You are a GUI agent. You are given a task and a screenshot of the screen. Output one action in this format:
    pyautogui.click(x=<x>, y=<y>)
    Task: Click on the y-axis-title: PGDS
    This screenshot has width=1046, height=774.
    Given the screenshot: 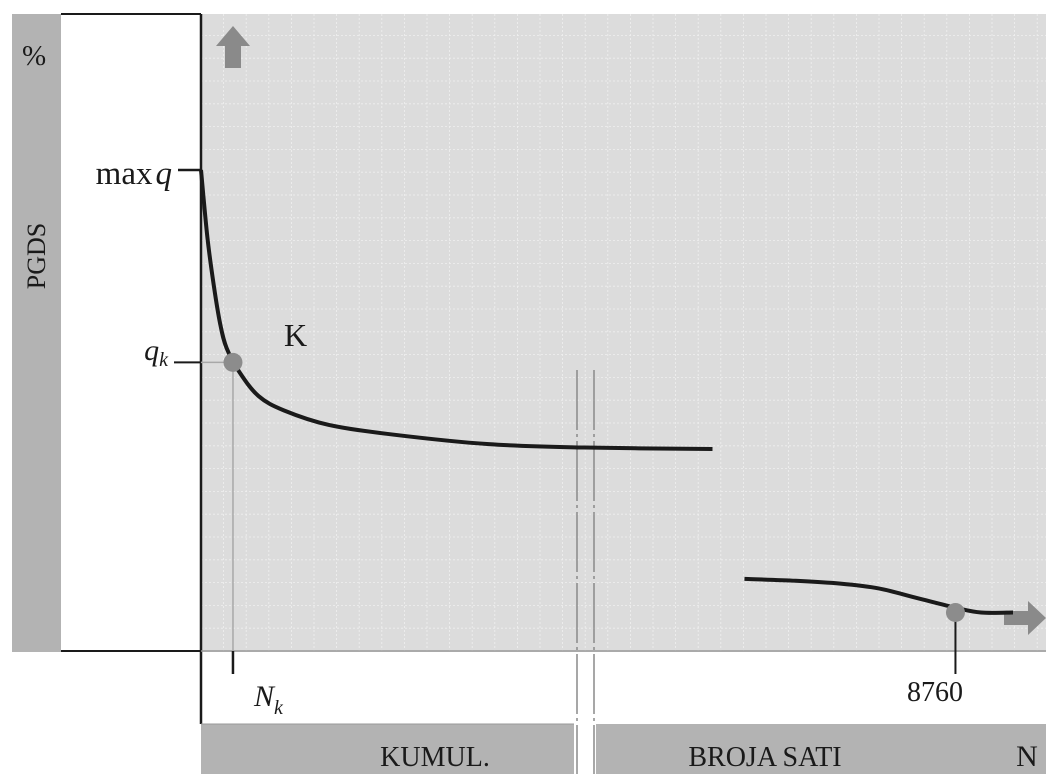 What is the action you would take?
    pyautogui.click(x=36, y=256)
    